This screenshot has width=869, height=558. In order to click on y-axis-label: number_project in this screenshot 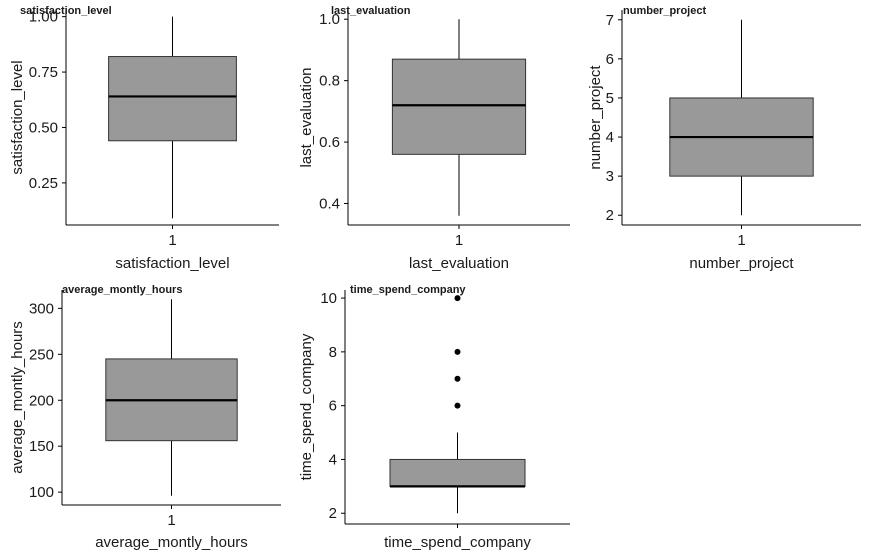, I will do `click(595, 117)`.